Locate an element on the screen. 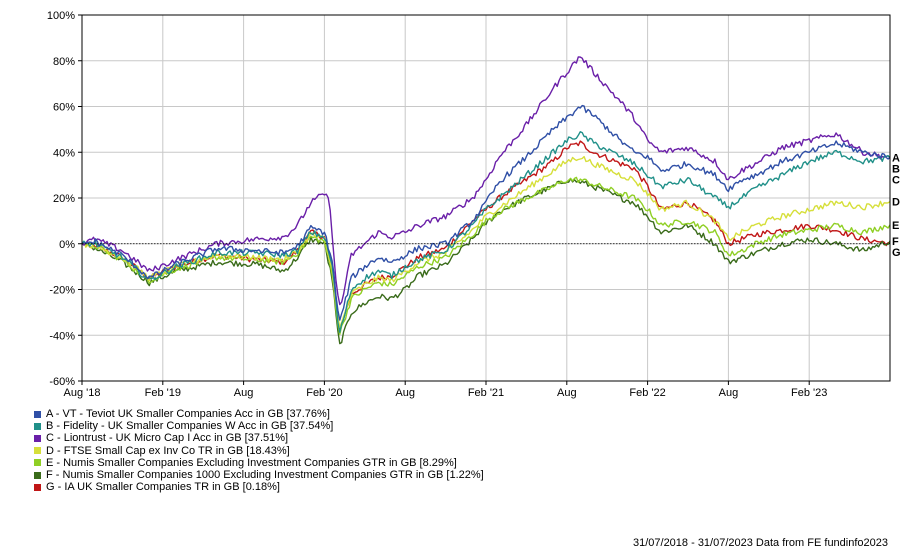 The height and width of the screenshot is (552, 900). series-end-label: A is located at coordinates (896, 158).